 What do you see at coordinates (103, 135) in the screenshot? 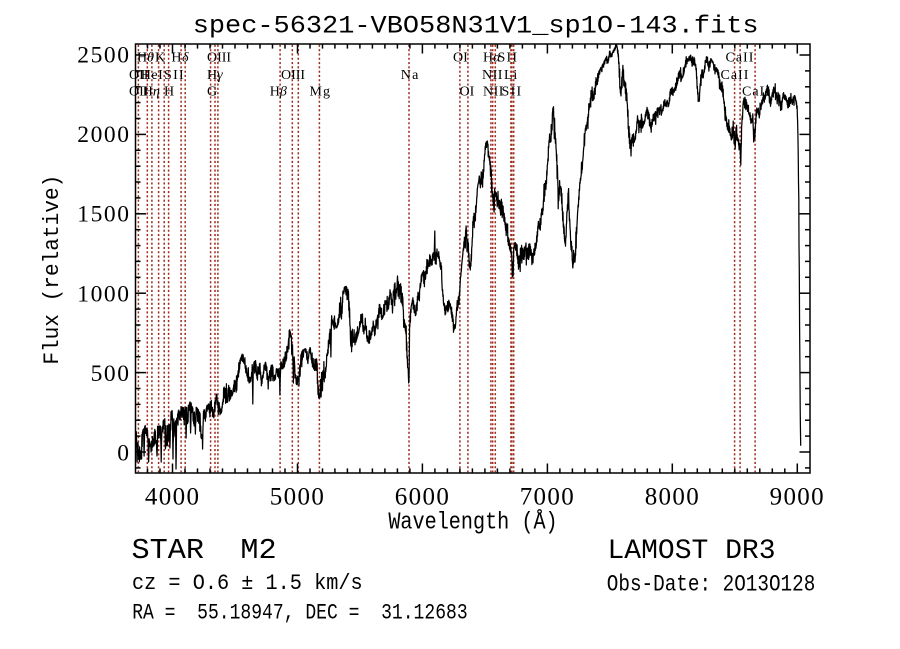
I see `svg-text: 2000` at bounding box center [103, 135].